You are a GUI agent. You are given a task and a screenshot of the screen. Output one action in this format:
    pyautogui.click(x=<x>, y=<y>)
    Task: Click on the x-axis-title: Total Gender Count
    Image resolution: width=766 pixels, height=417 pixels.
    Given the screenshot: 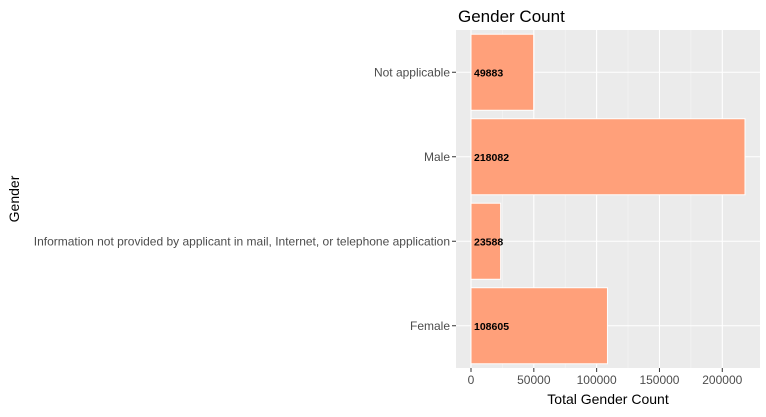 What is the action you would take?
    pyautogui.click(x=608, y=399)
    